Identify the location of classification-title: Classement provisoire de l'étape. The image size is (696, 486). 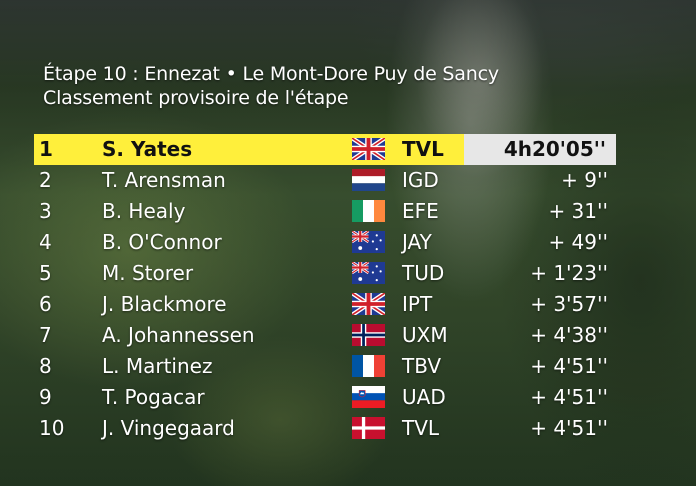
(196, 98).